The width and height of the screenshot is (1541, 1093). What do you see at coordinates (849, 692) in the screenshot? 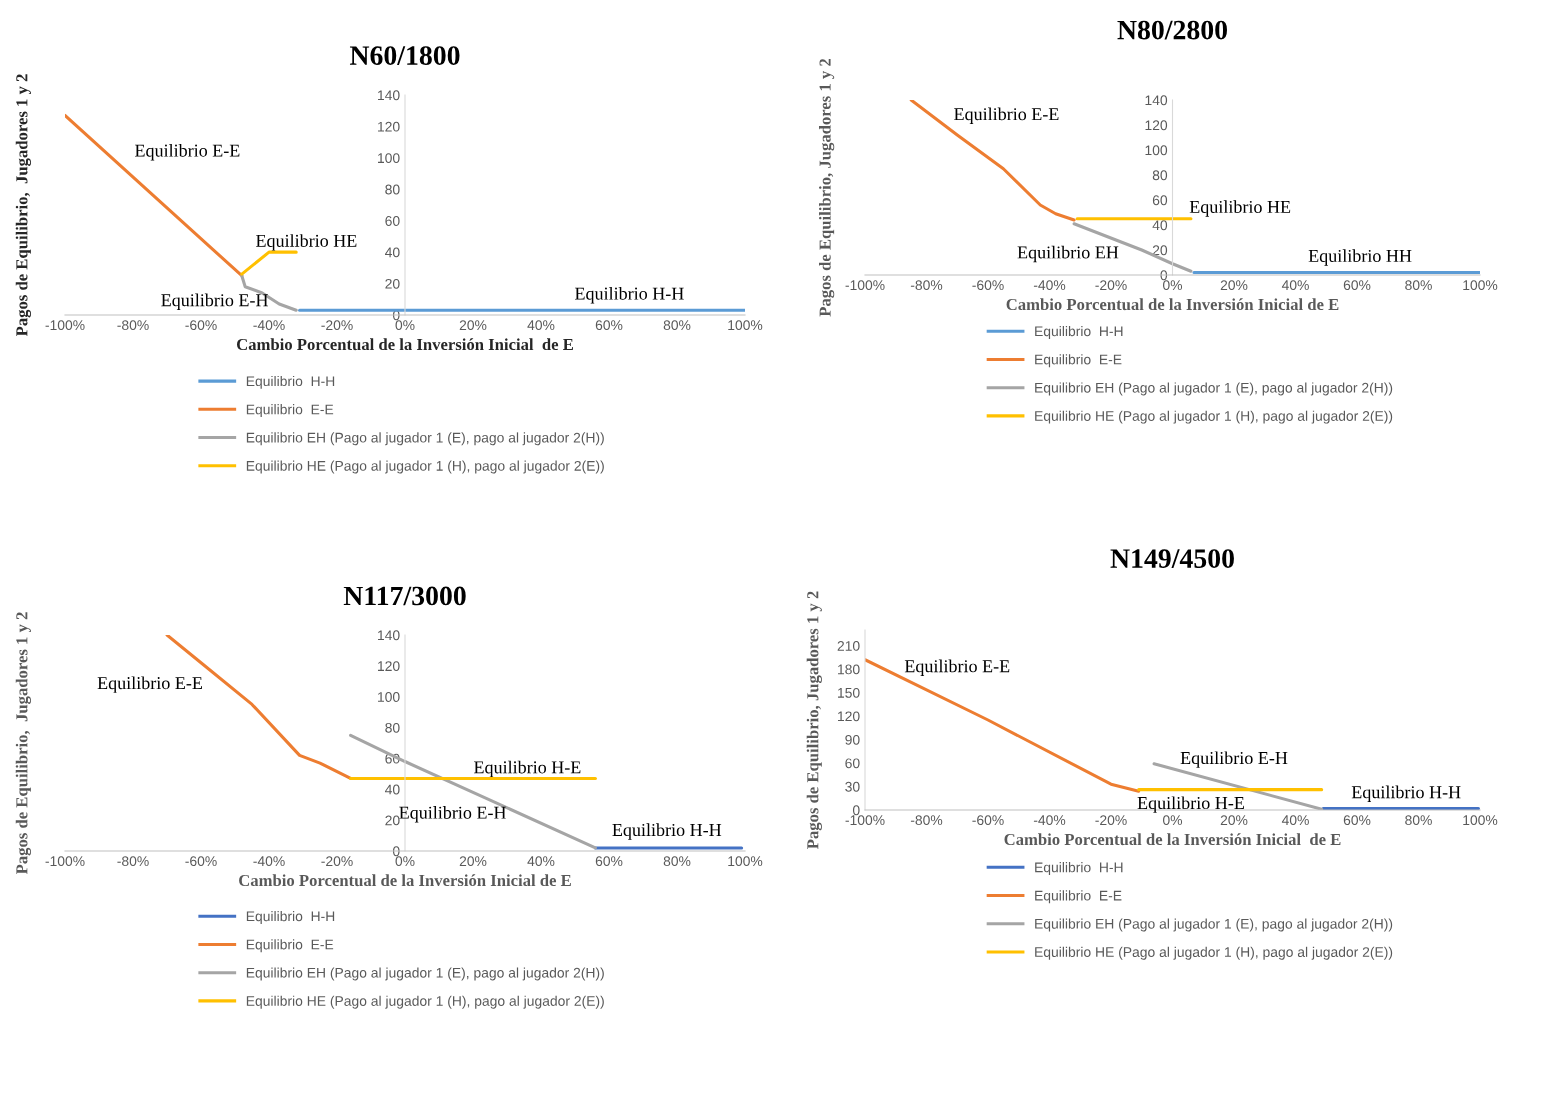
I see `y-tick-label: 150` at bounding box center [849, 692].